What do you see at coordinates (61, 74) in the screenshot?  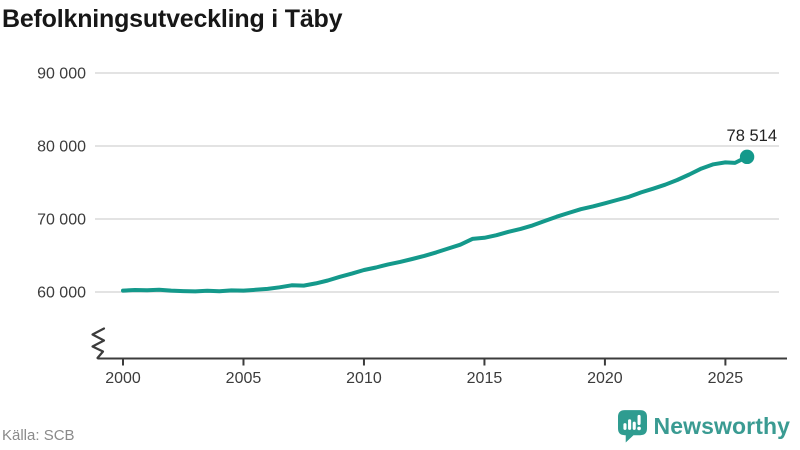 I see `y-tick-label: 90 000` at bounding box center [61, 74].